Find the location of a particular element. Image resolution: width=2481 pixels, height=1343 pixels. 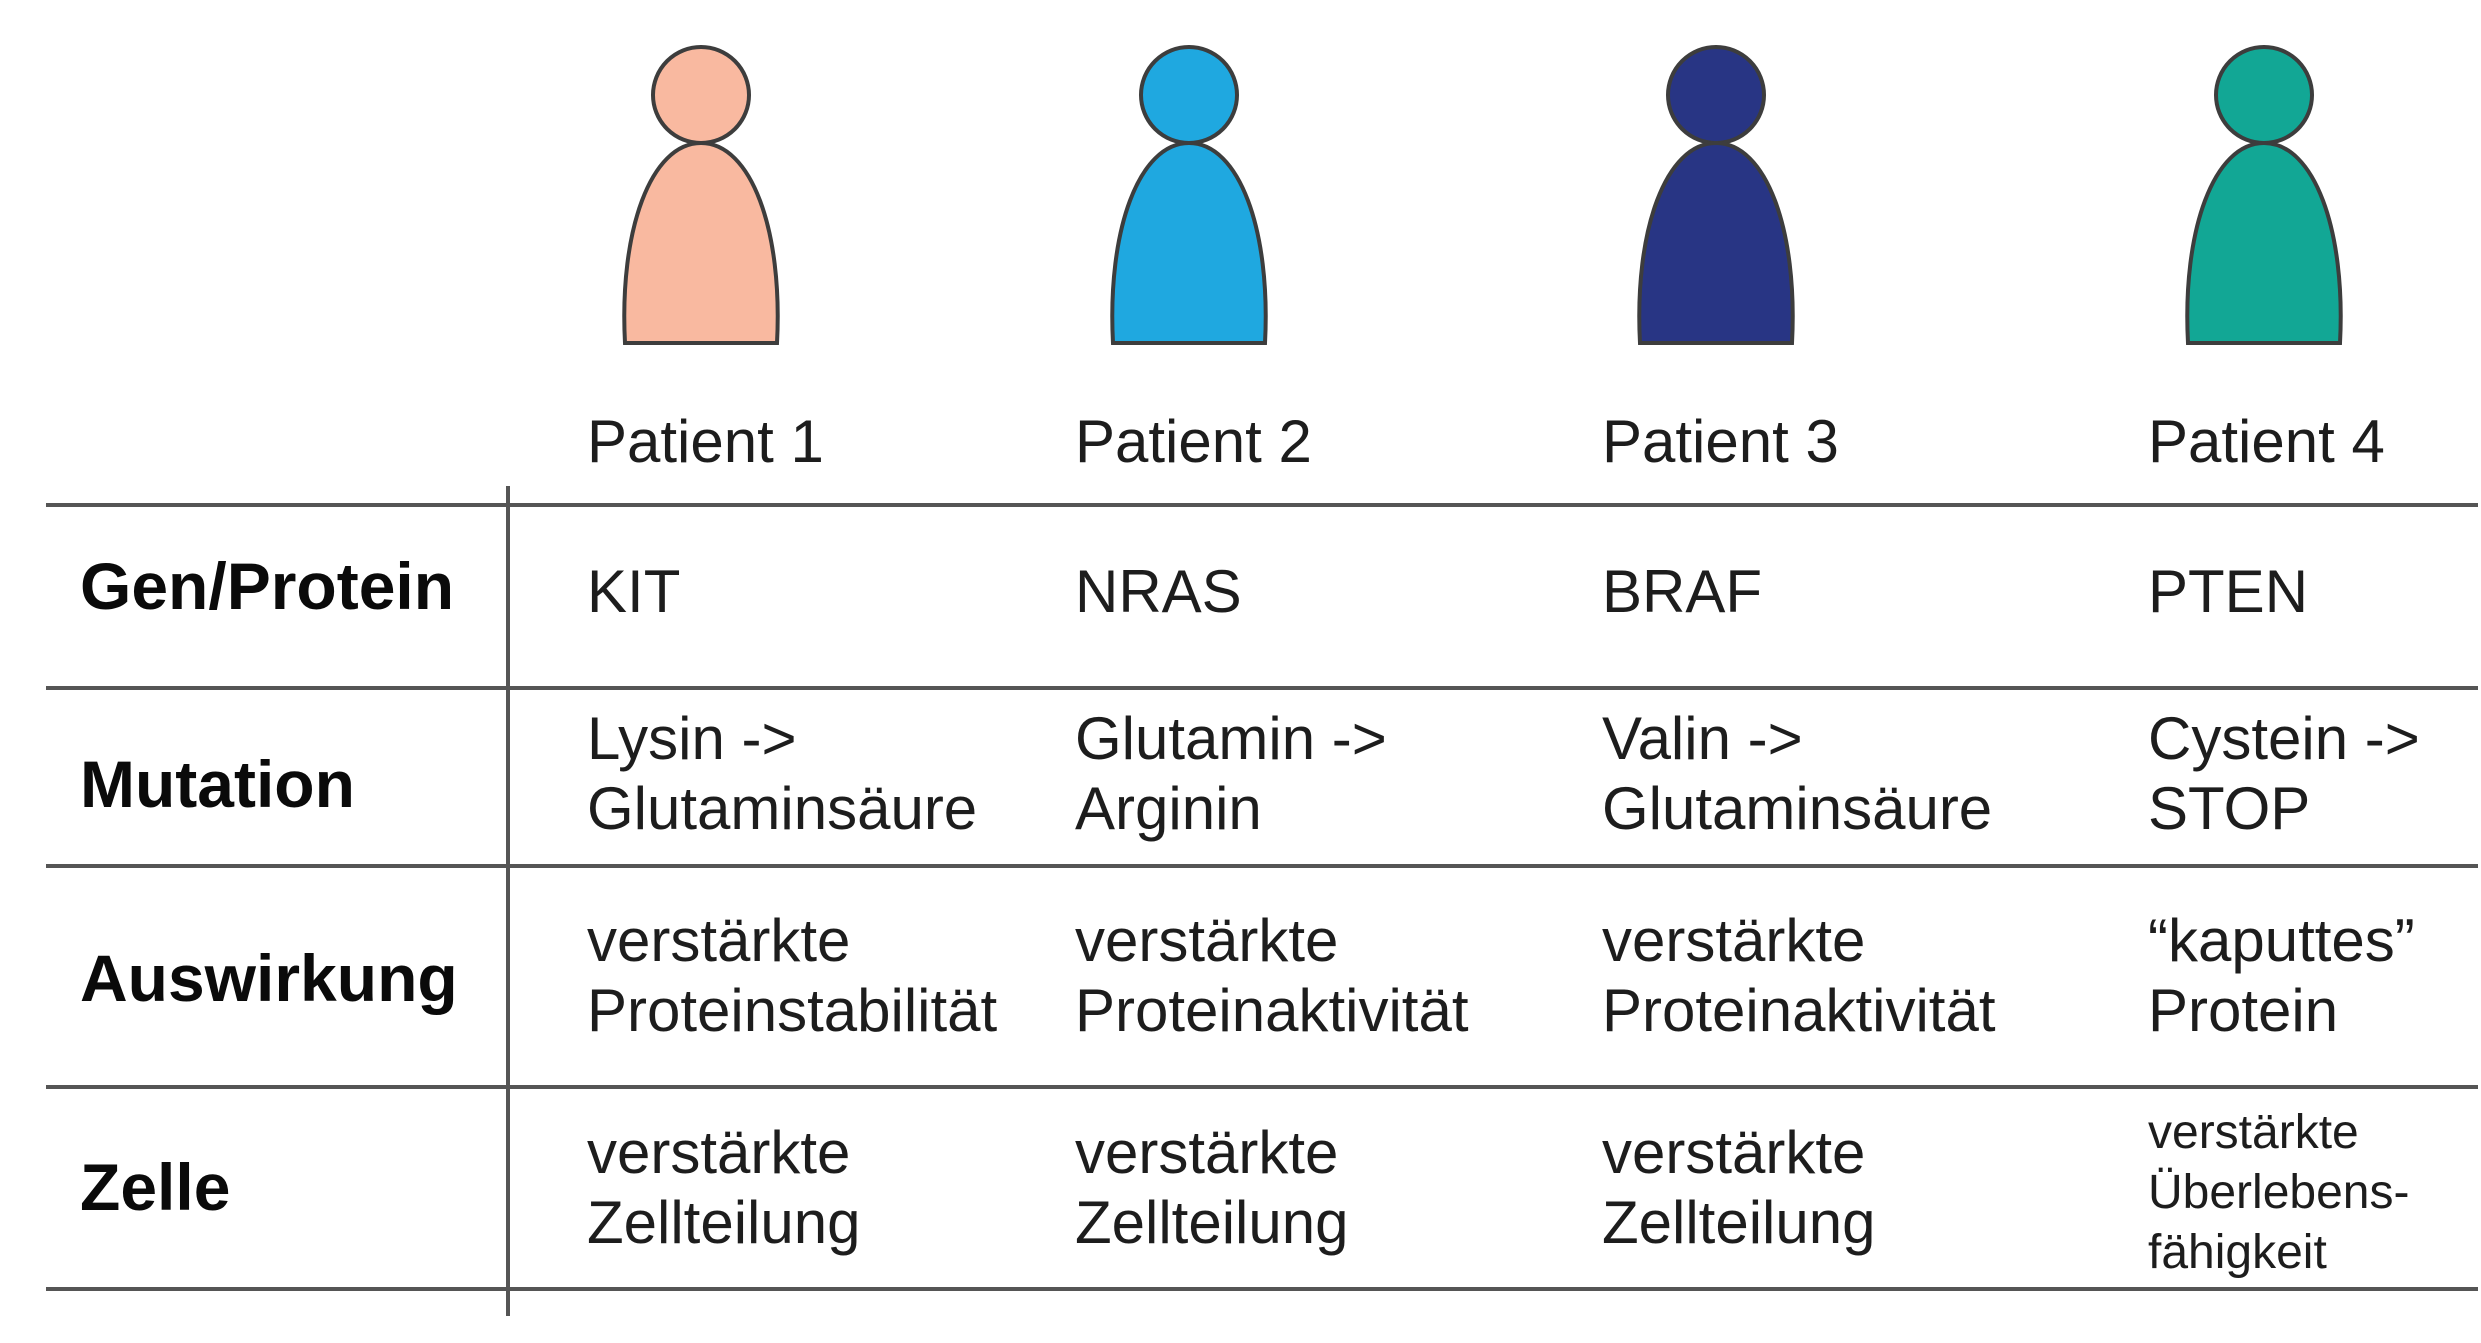

patient-label-1: Patient 1 is located at coordinates (705, 441).